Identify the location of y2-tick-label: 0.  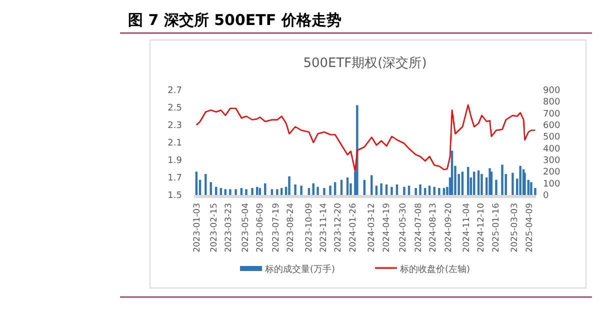
(546, 196).